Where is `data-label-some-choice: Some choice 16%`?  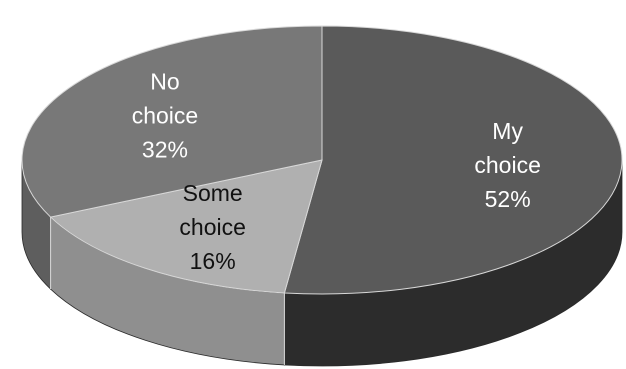
data-label-some-choice: Some choice 16% is located at coordinates (212, 227).